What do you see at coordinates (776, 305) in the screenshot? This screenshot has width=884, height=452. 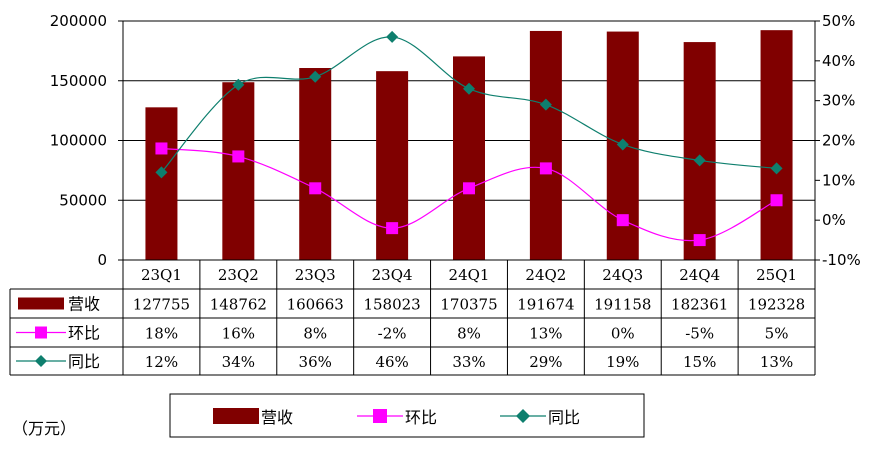 I see `cell-value: 192328` at bounding box center [776, 305].